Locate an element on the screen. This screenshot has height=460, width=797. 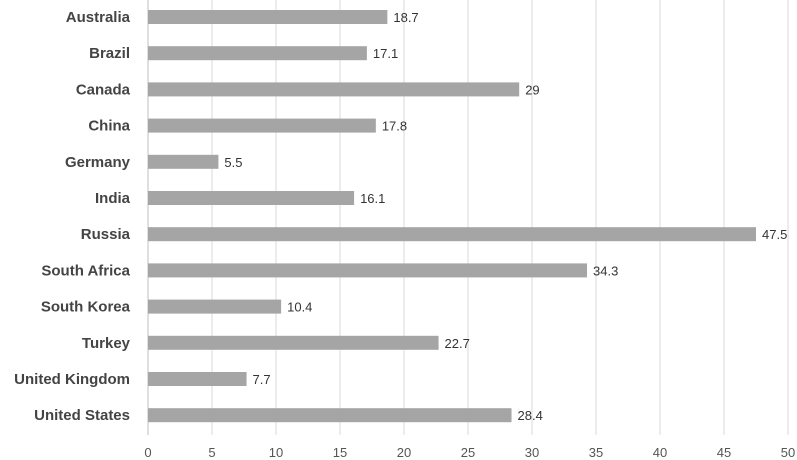
category-label: China is located at coordinates (109, 126).